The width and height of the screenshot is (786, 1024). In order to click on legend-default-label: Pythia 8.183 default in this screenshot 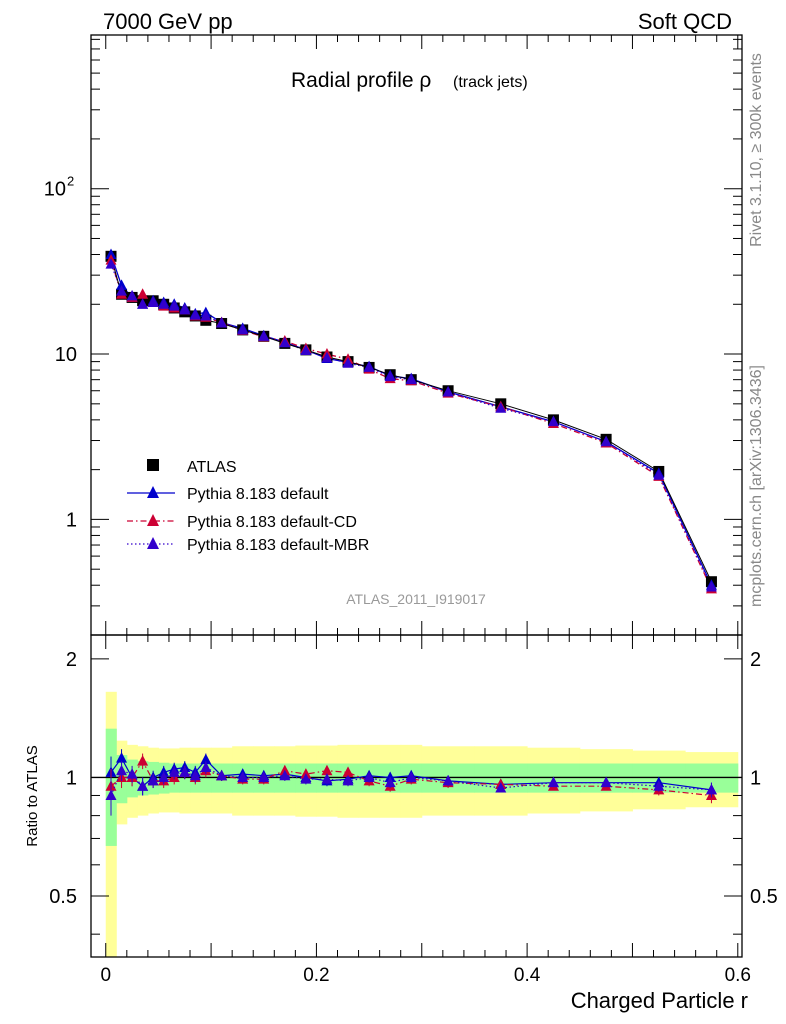, I will do `click(258, 494)`.